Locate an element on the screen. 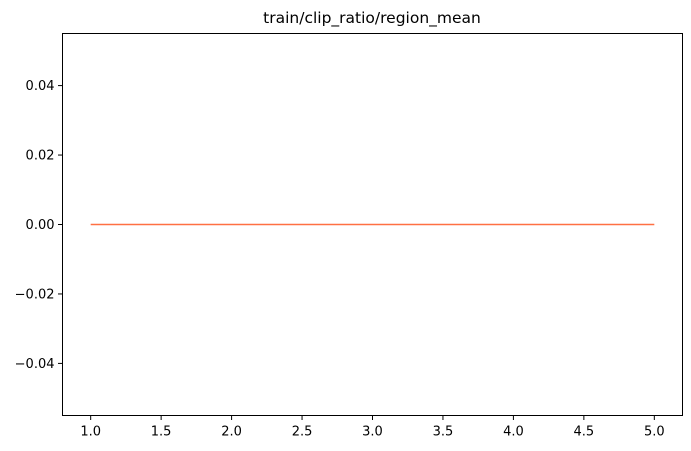 The image size is (691, 451). x-tick-label: 1.0 is located at coordinates (90, 432).